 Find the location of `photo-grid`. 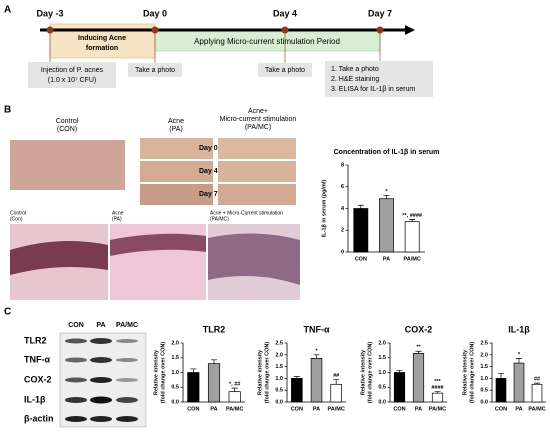

photo-grid is located at coordinates (218, 171).